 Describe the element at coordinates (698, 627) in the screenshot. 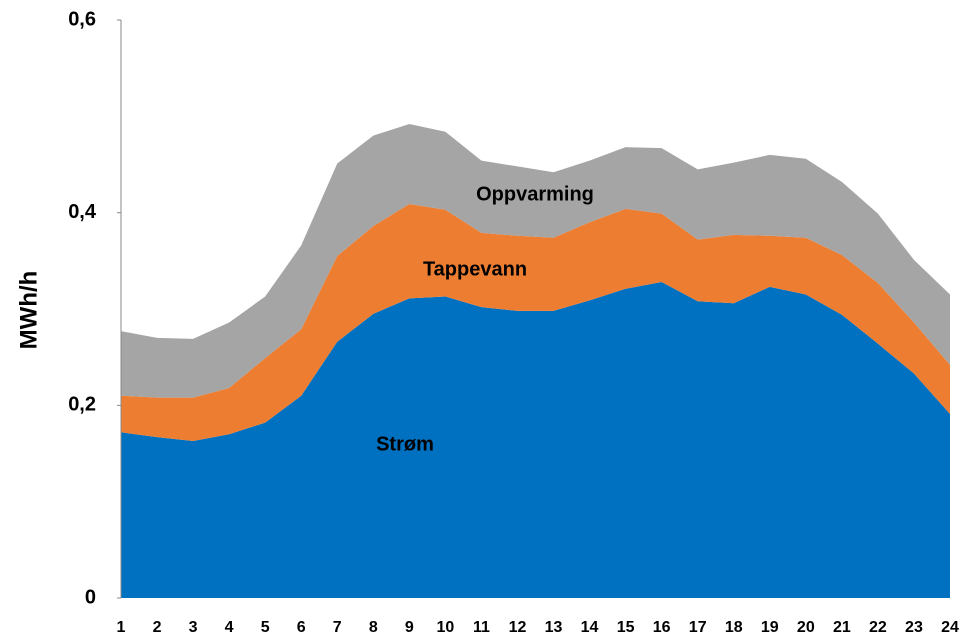

I see `x-tick-label: 17` at that location.